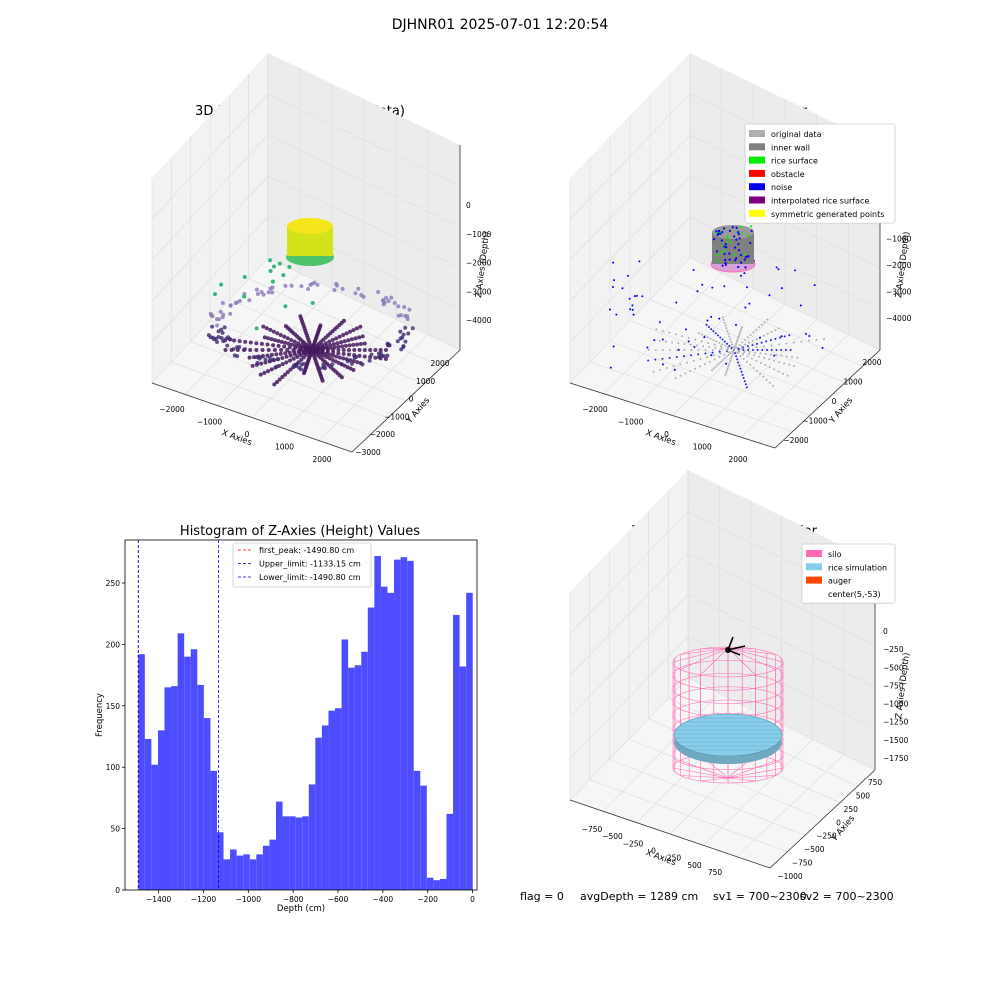  I want to click on p1-mid-point, so click(279, 263).